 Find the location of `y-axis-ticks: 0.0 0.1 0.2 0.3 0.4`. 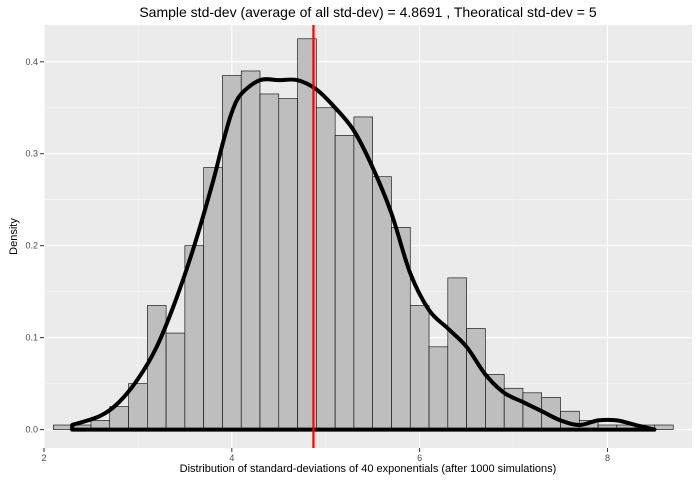

y-axis-ticks: 0.0 0.1 0.2 0.3 0.4 is located at coordinates (34, 246).